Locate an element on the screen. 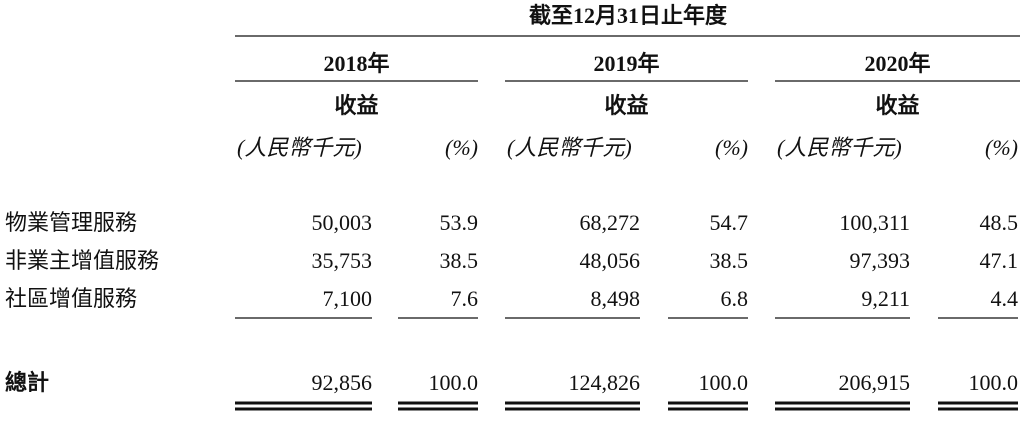 Image resolution: width=1024 pixels, height=423 pixels. row-label: 非業主增值服務 is located at coordinates (82, 260).